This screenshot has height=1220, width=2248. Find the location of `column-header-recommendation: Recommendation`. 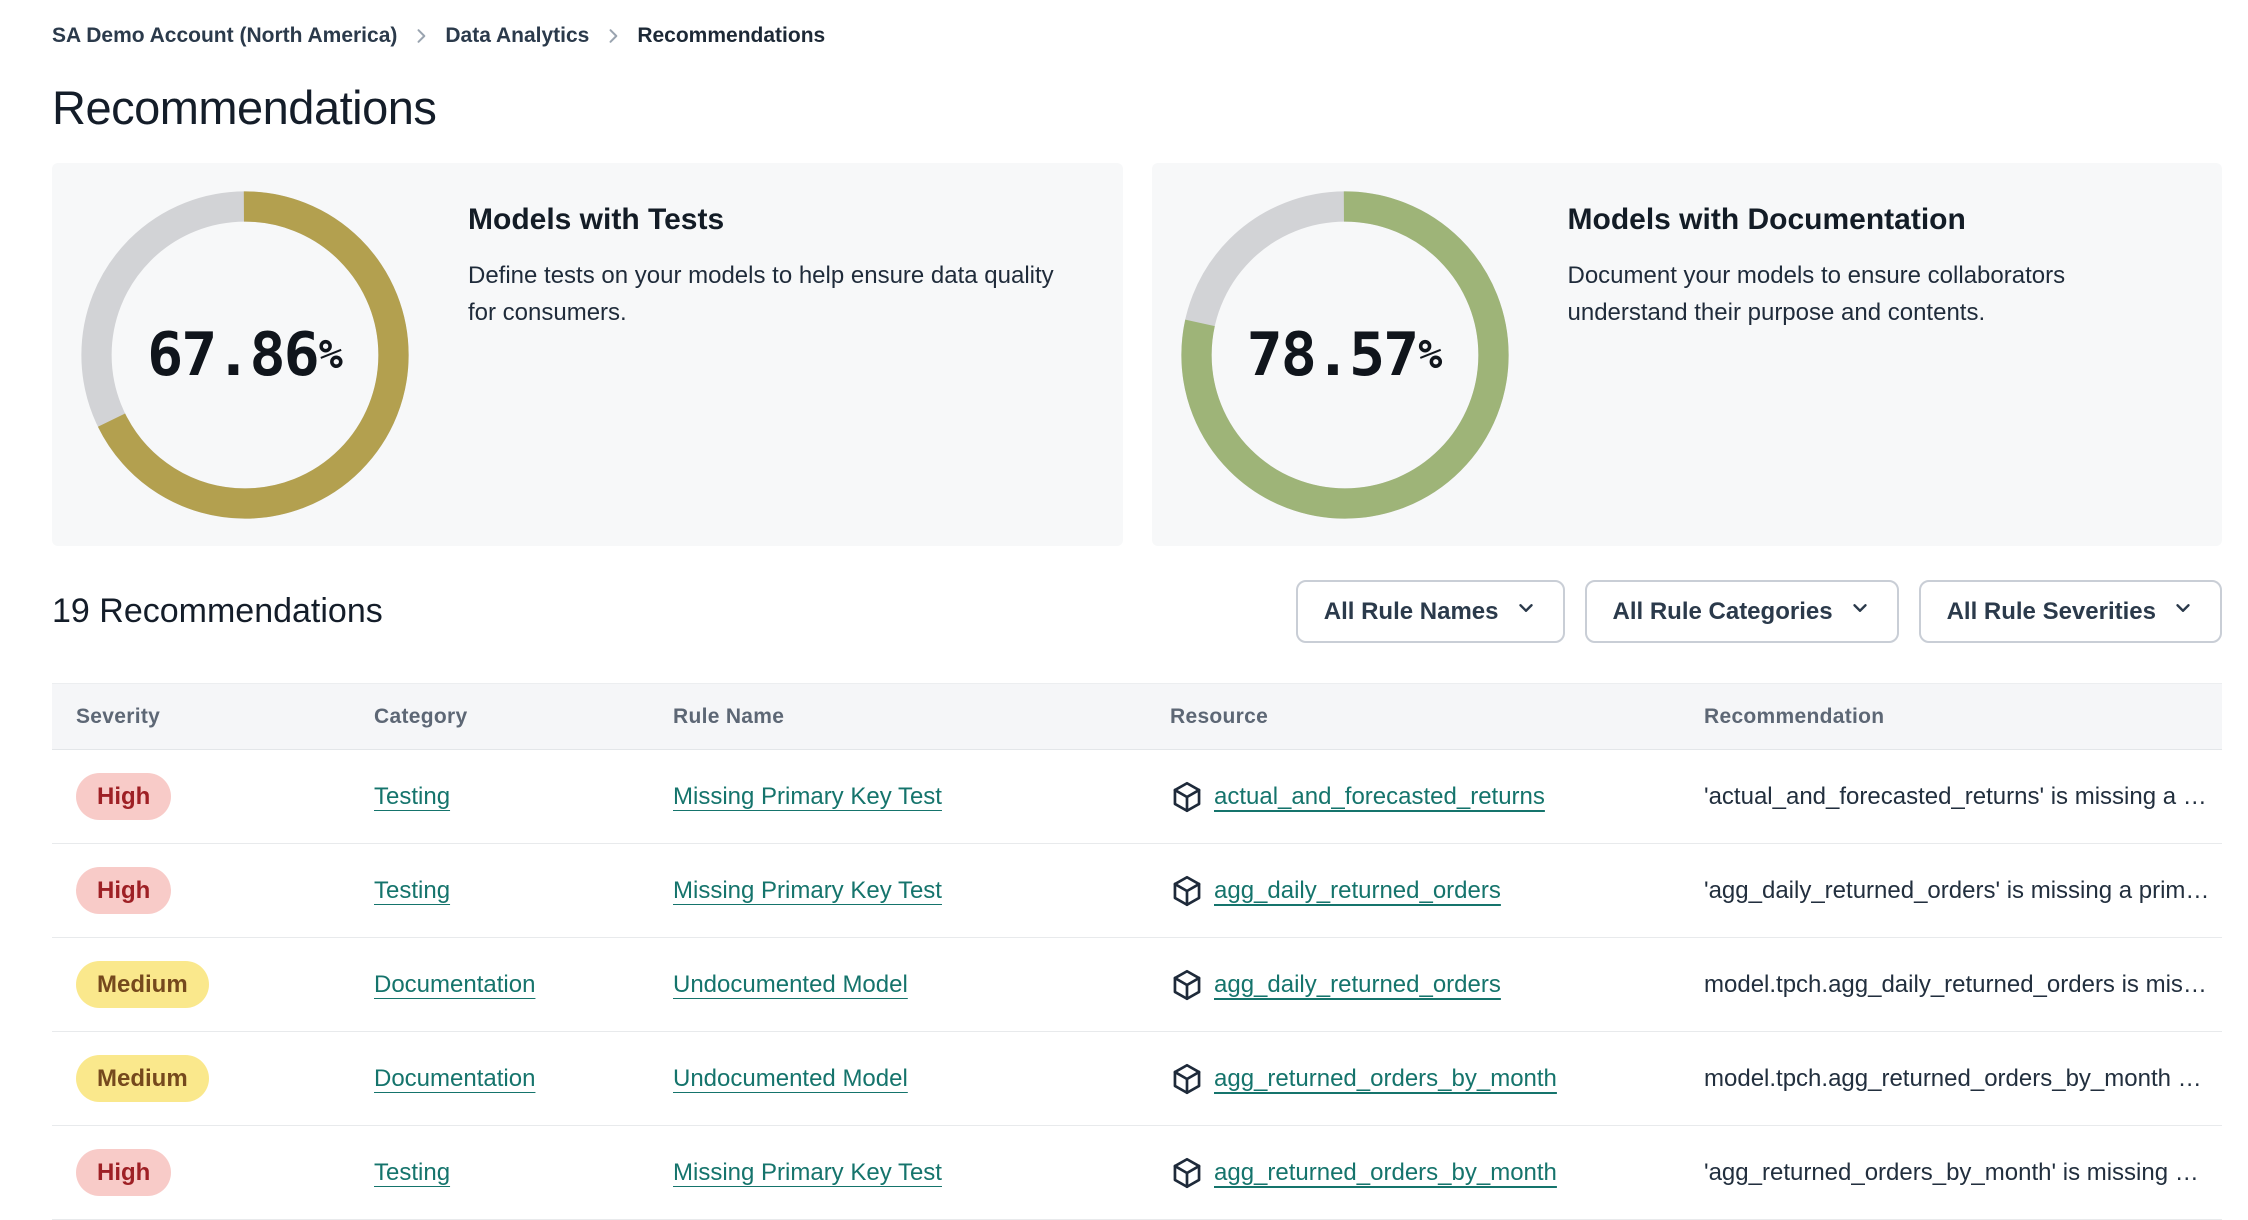

column-header-recommendation: Recommendation is located at coordinates (1794, 716).